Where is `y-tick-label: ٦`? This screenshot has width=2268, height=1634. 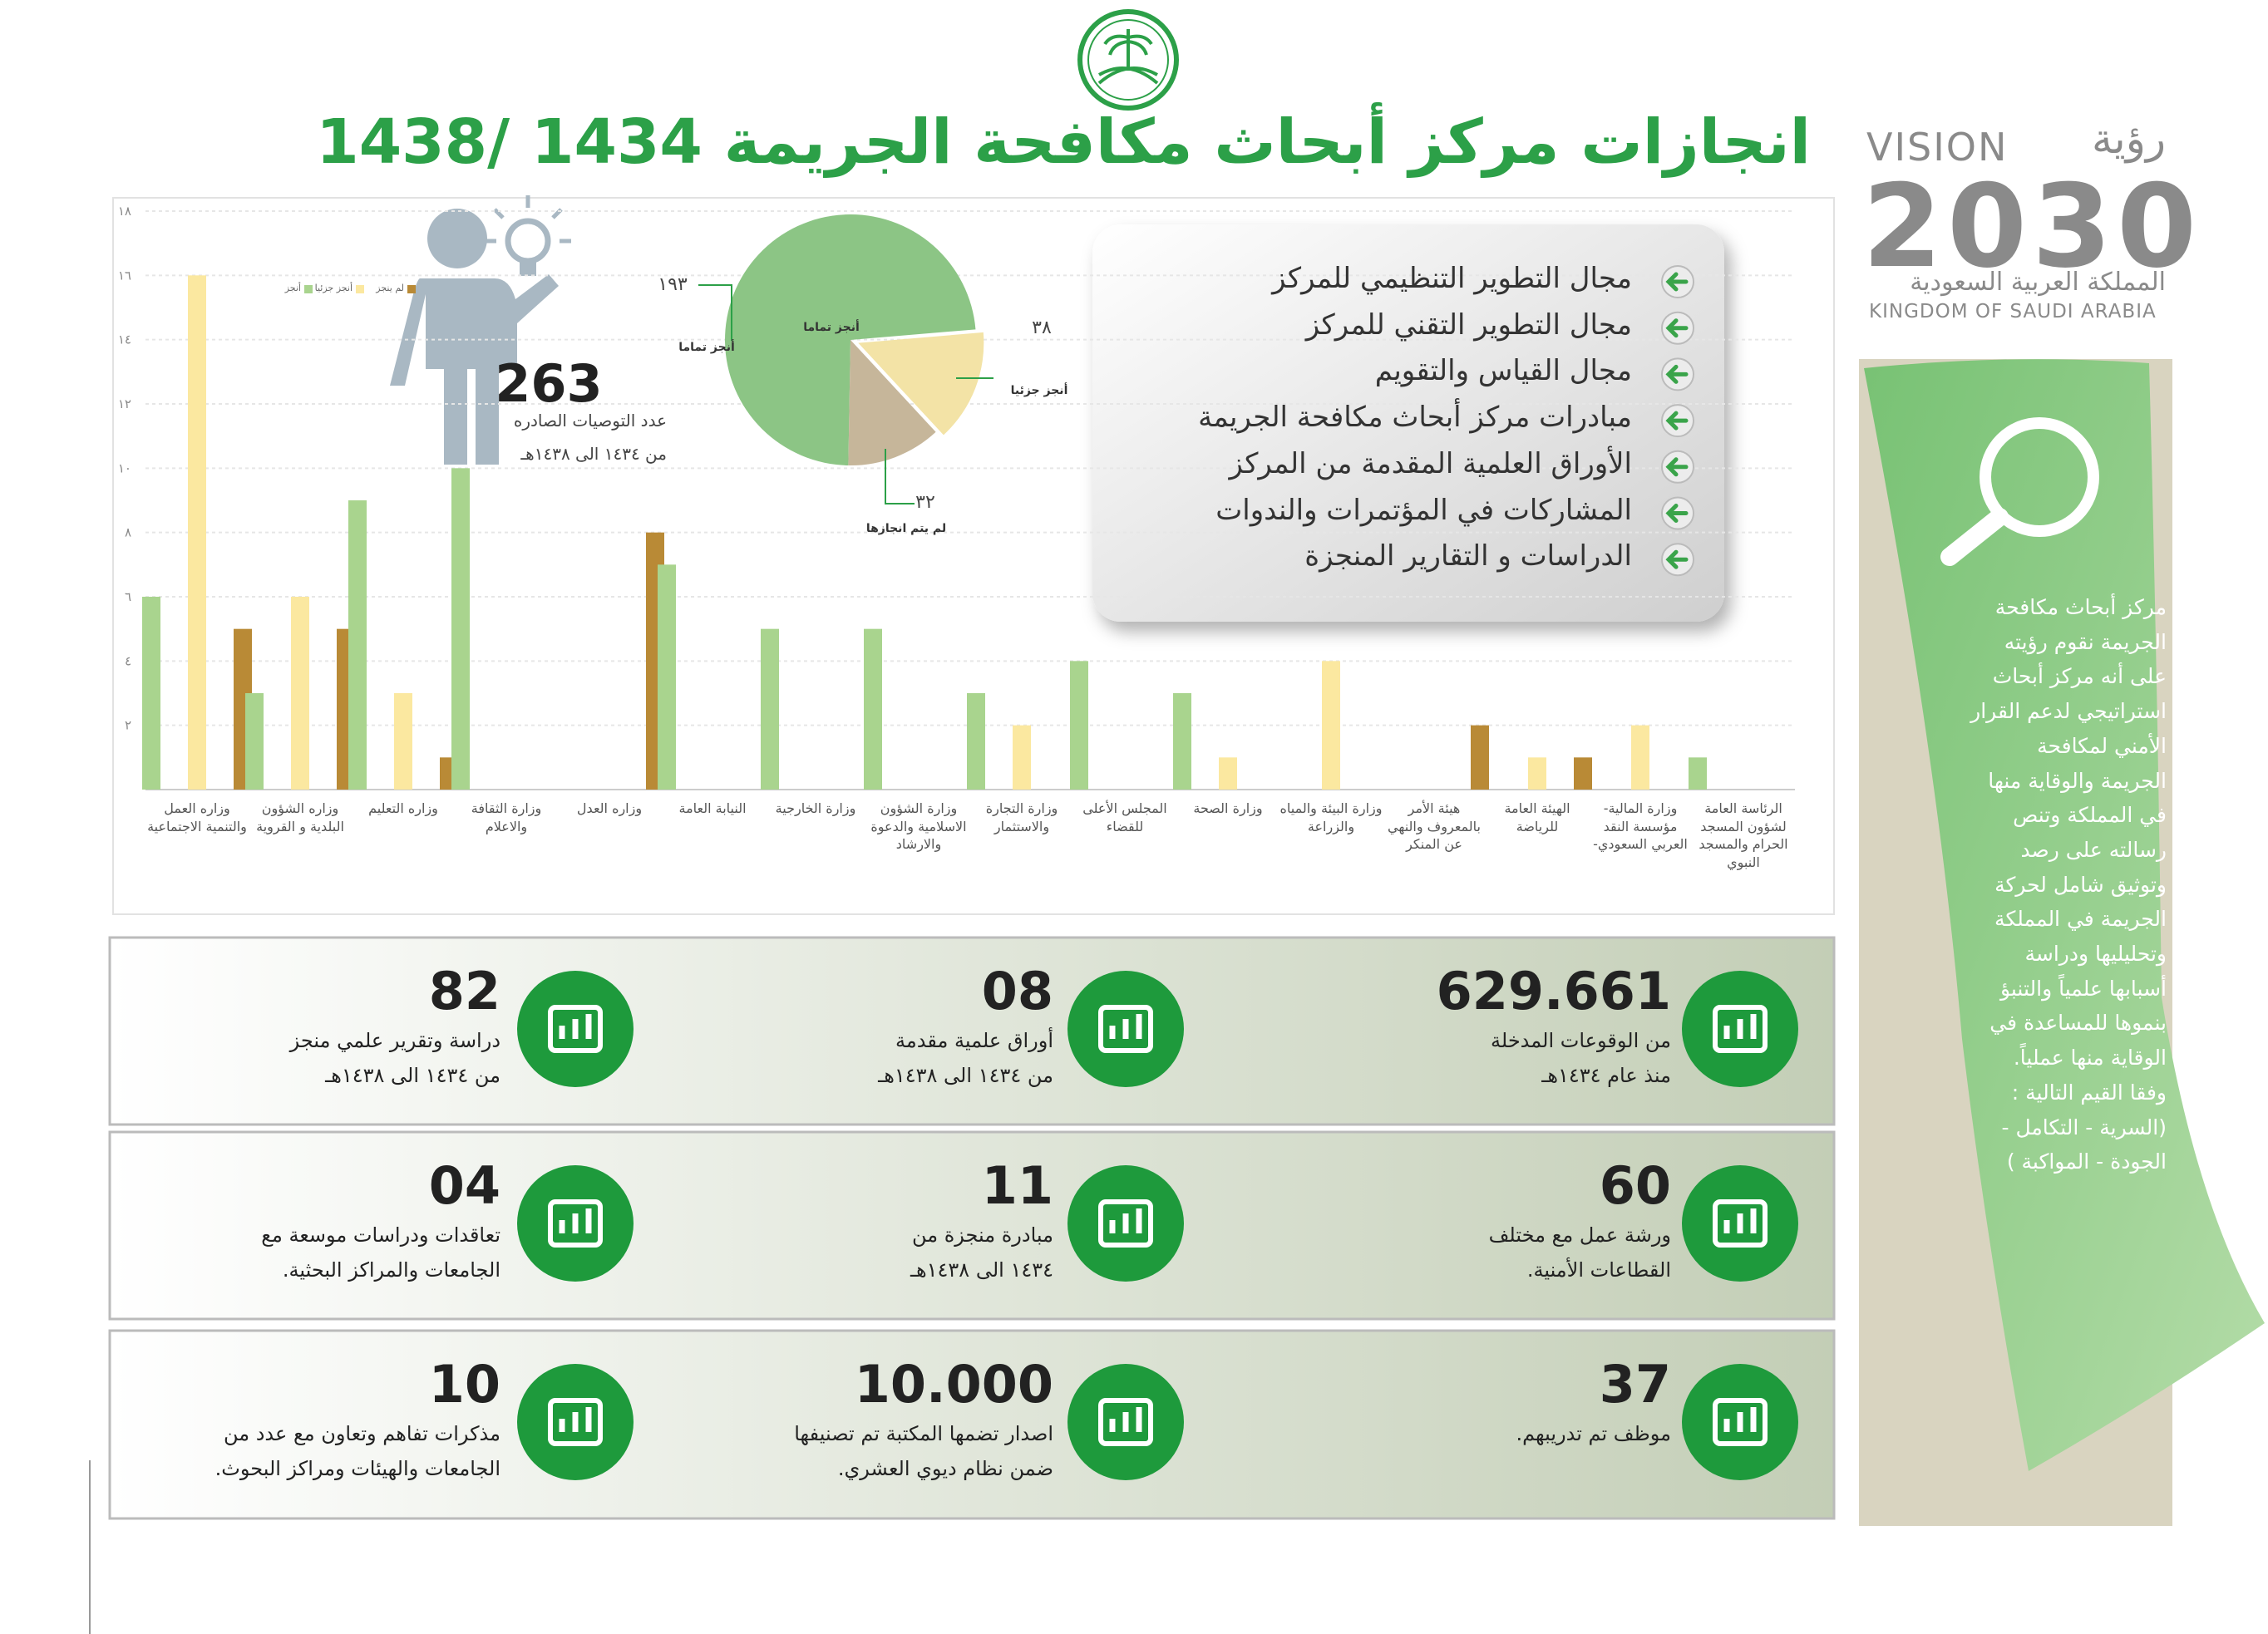 y-tick-label: ٦ is located at coordinates (128, 596).